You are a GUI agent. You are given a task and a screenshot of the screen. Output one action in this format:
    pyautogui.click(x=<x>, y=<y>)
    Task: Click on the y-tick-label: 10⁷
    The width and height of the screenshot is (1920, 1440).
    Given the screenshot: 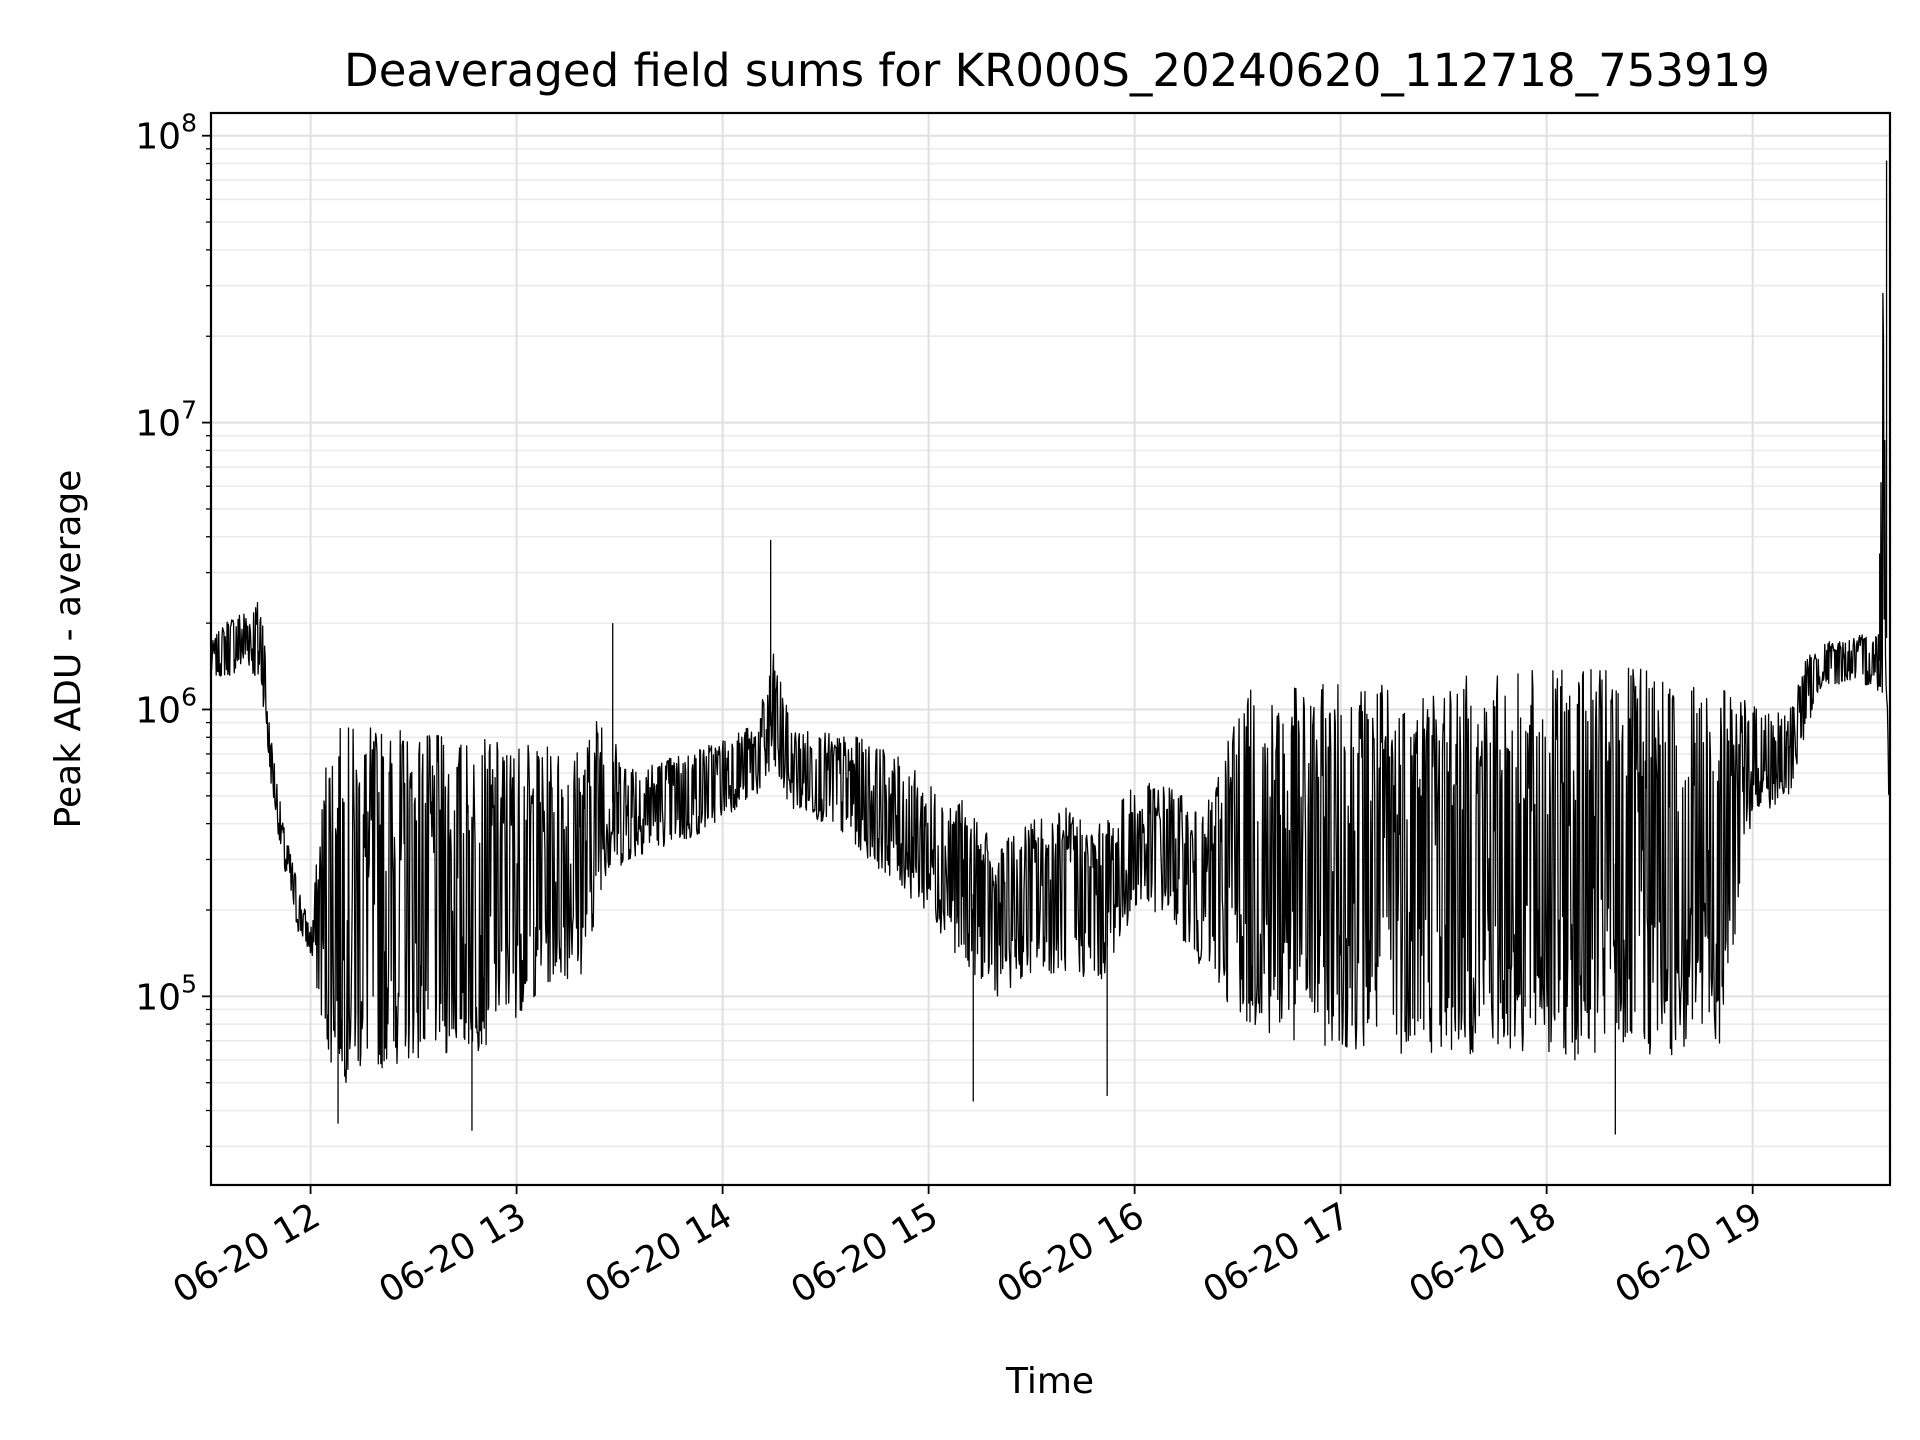 What is the action you would take?
    pyautogui.click(x=166, y=420)
    